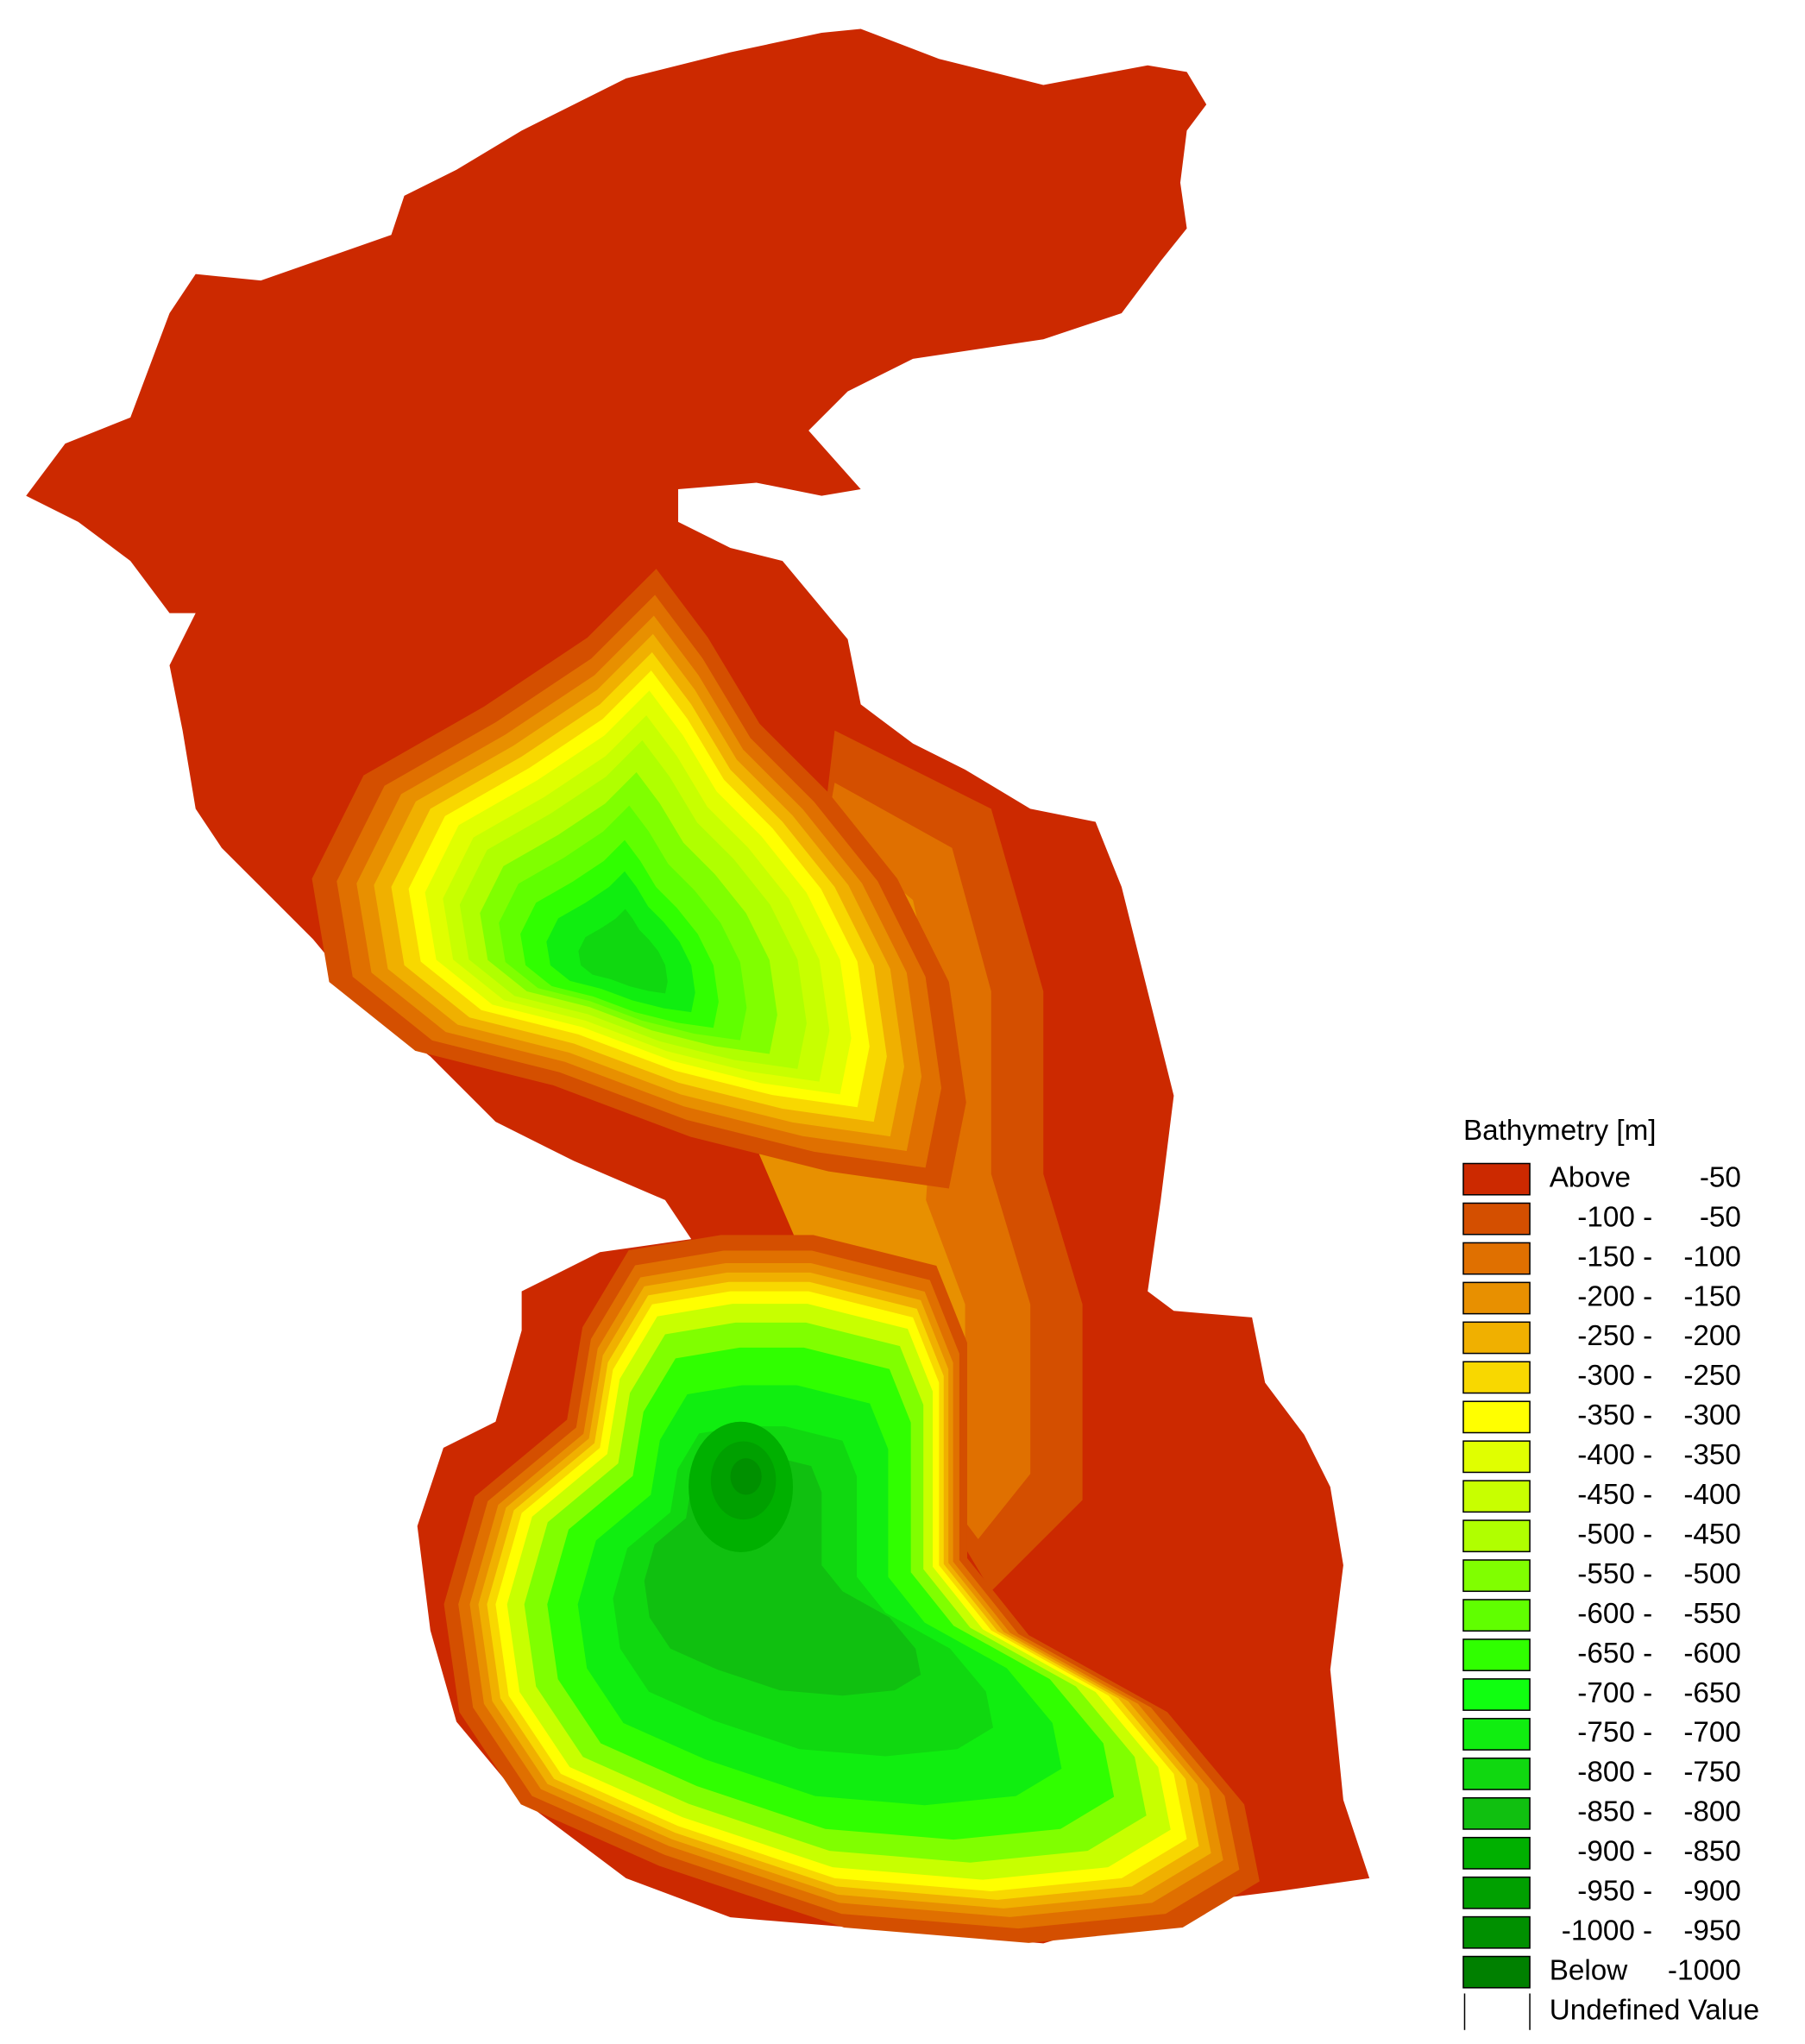 This screenshot has width=1805, height=2044. I want to click on legend-high: -150, so click(1712, 1296).